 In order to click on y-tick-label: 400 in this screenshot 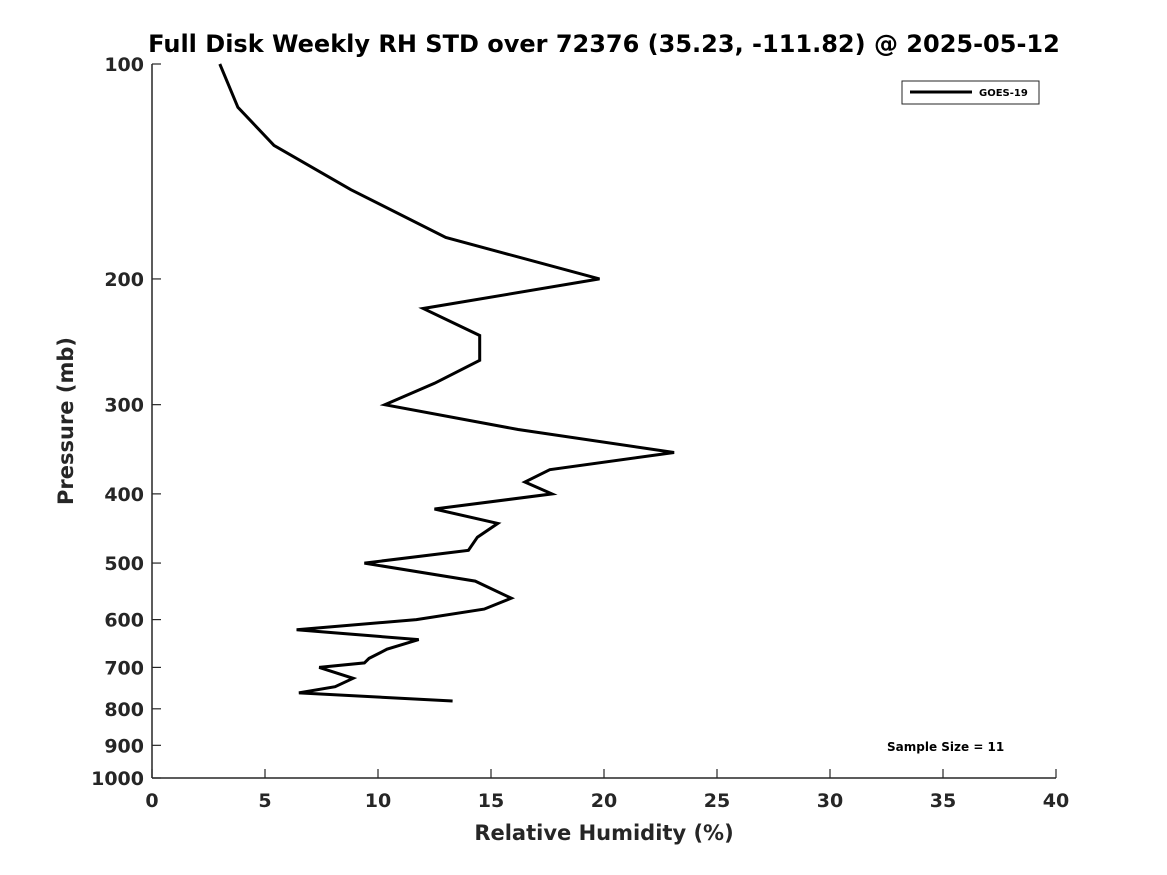, I will do `click(124, 495)`.